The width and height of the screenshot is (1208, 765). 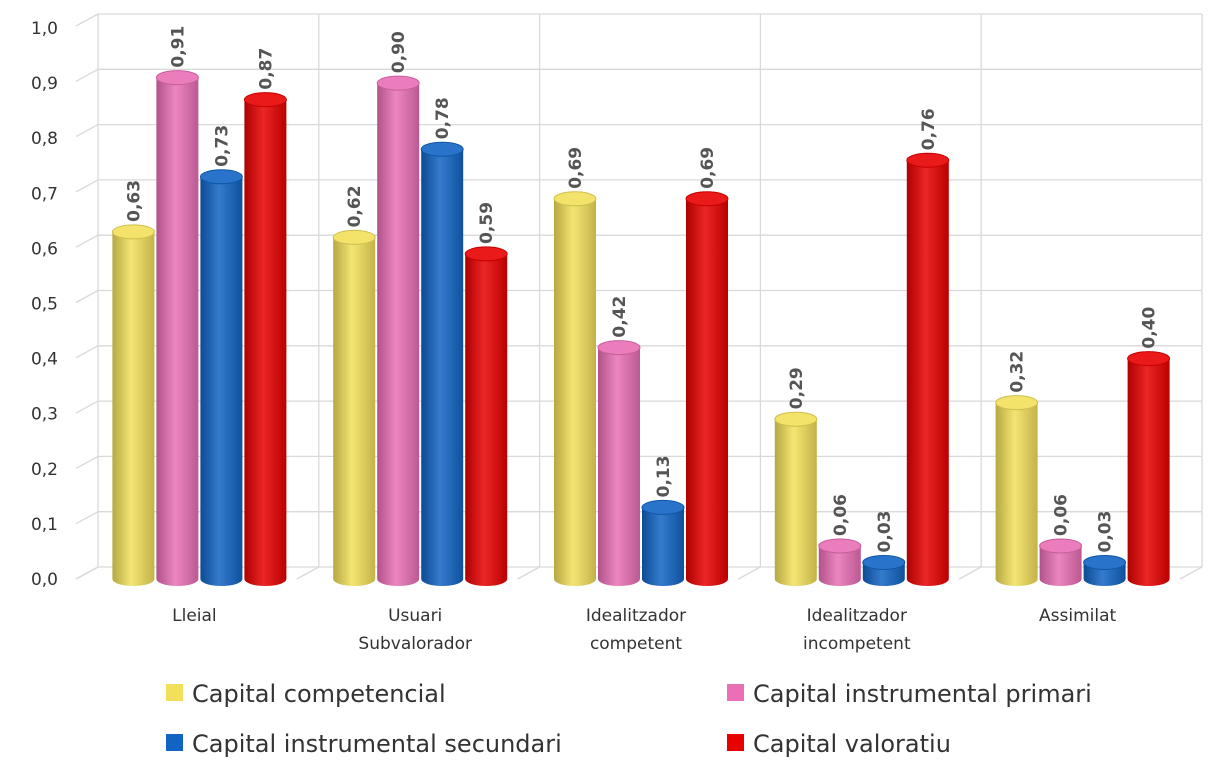 What do you see at coordinates (664, 476) in the screenshot?
I see `data-label: 0,13` at bounding box center [664, 476].